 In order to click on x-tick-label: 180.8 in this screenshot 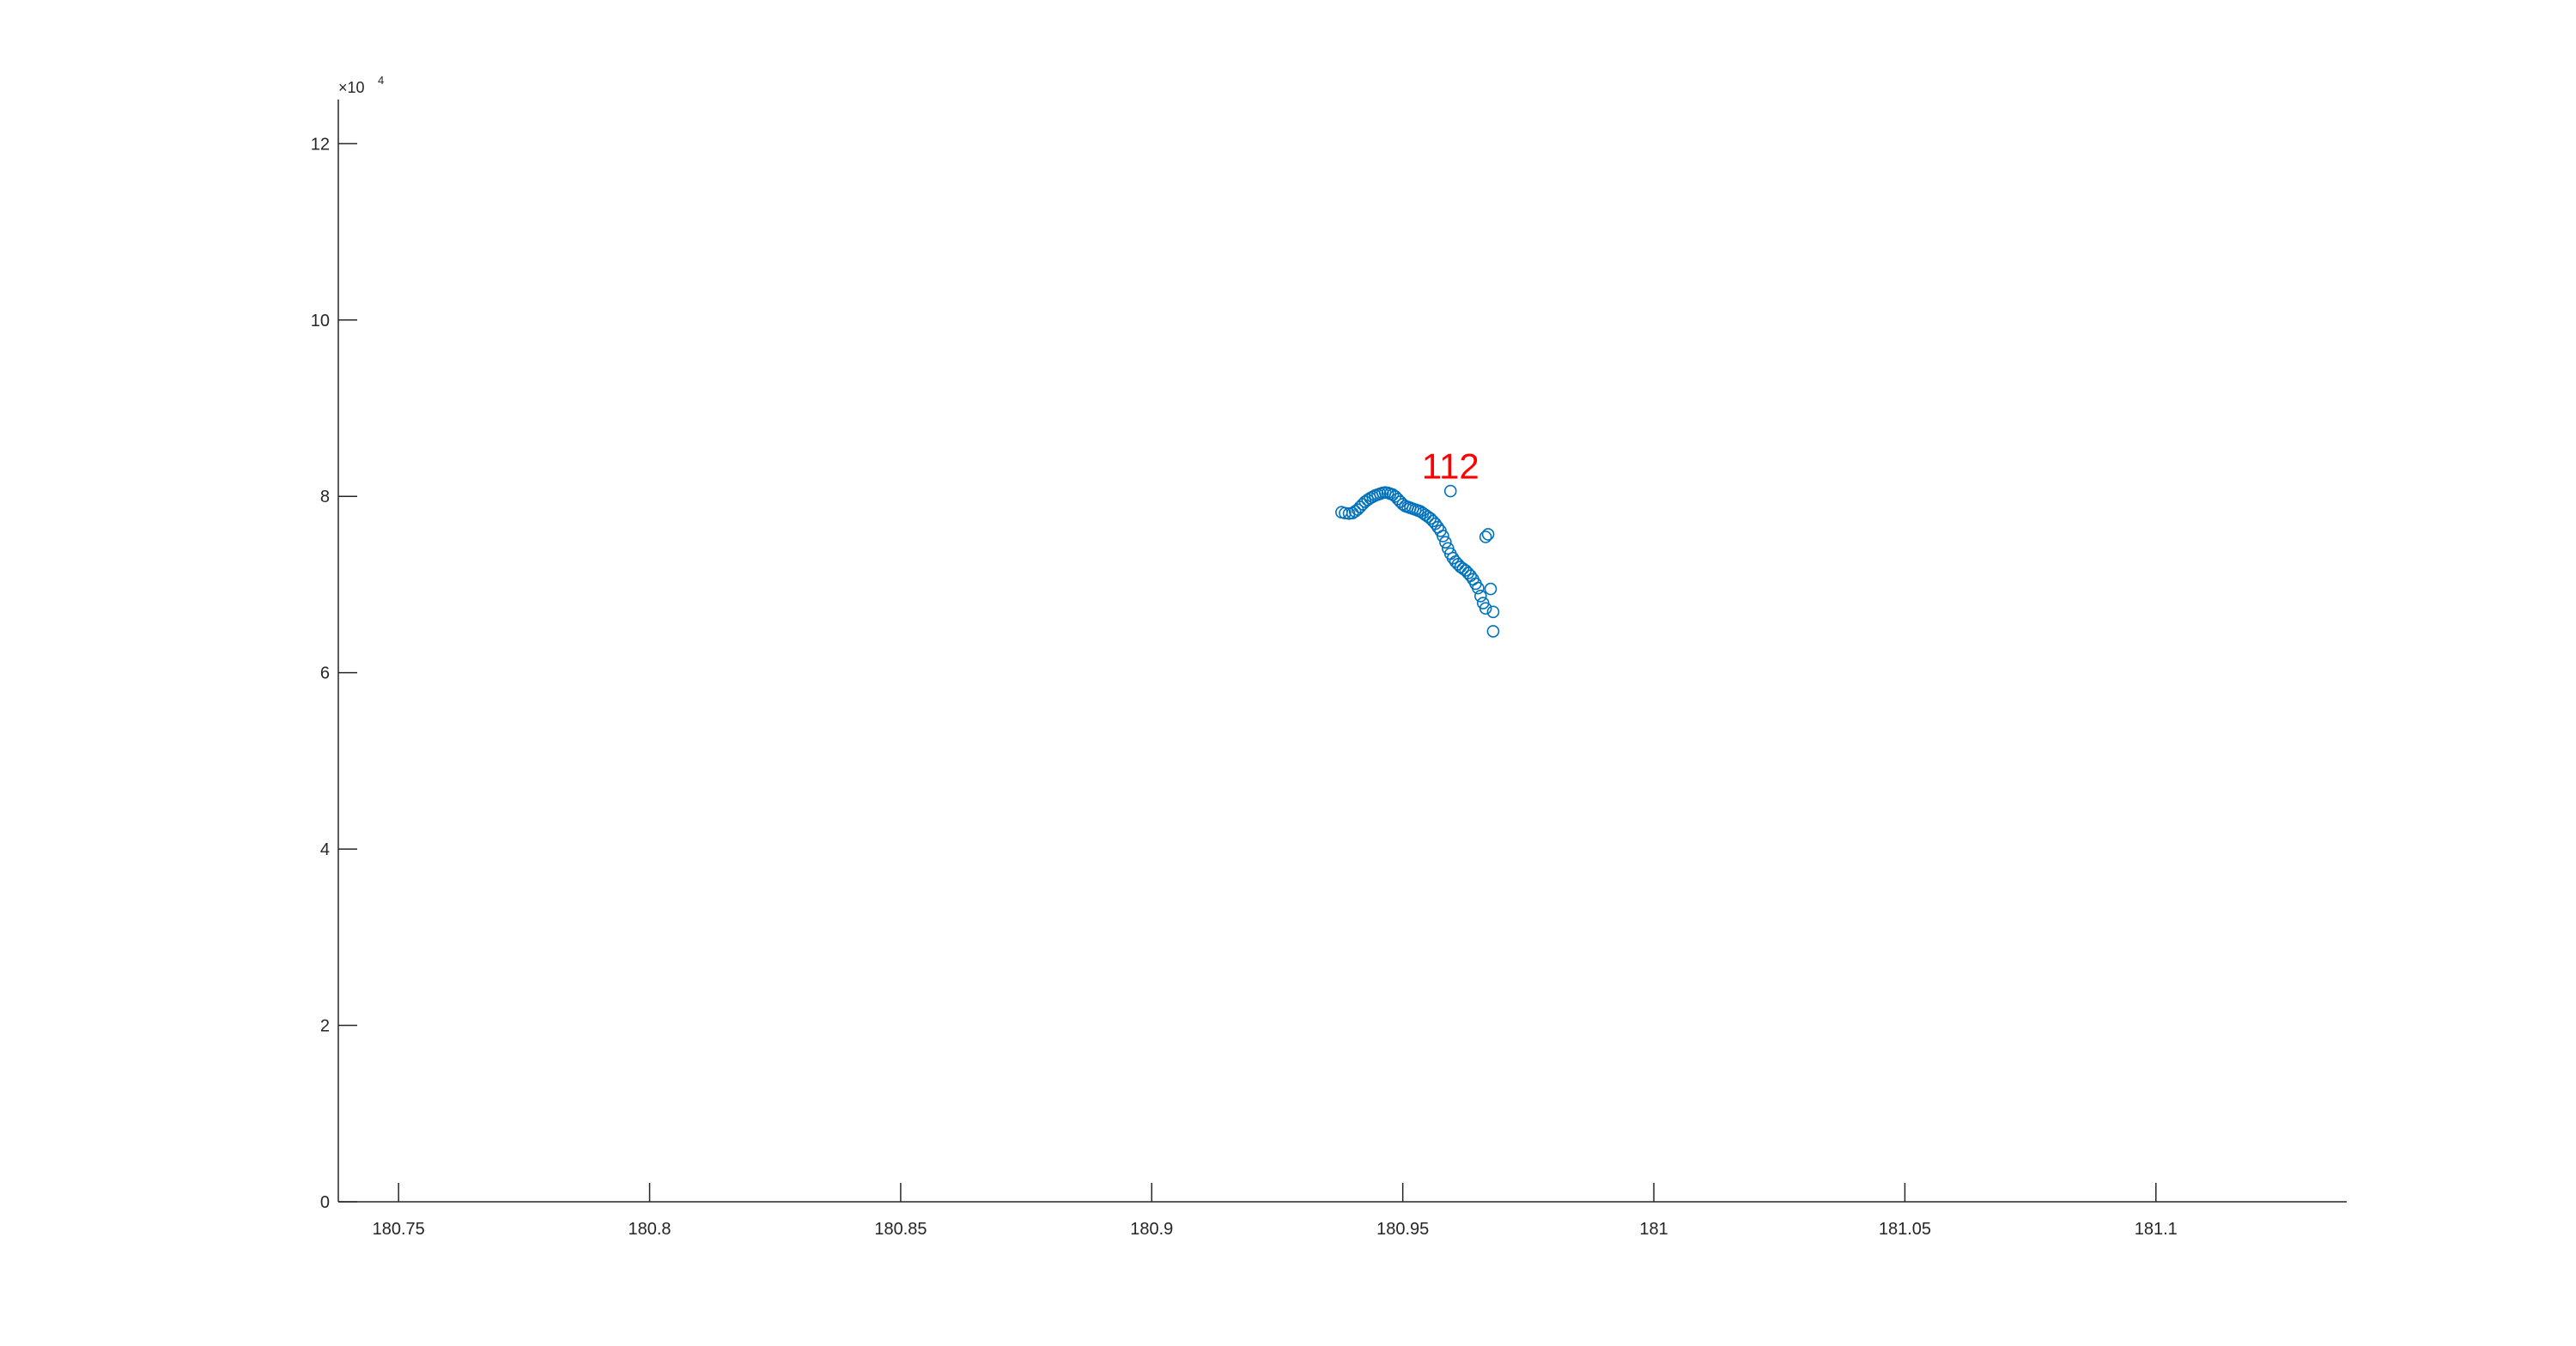, I will do `click(650, 1229)`.